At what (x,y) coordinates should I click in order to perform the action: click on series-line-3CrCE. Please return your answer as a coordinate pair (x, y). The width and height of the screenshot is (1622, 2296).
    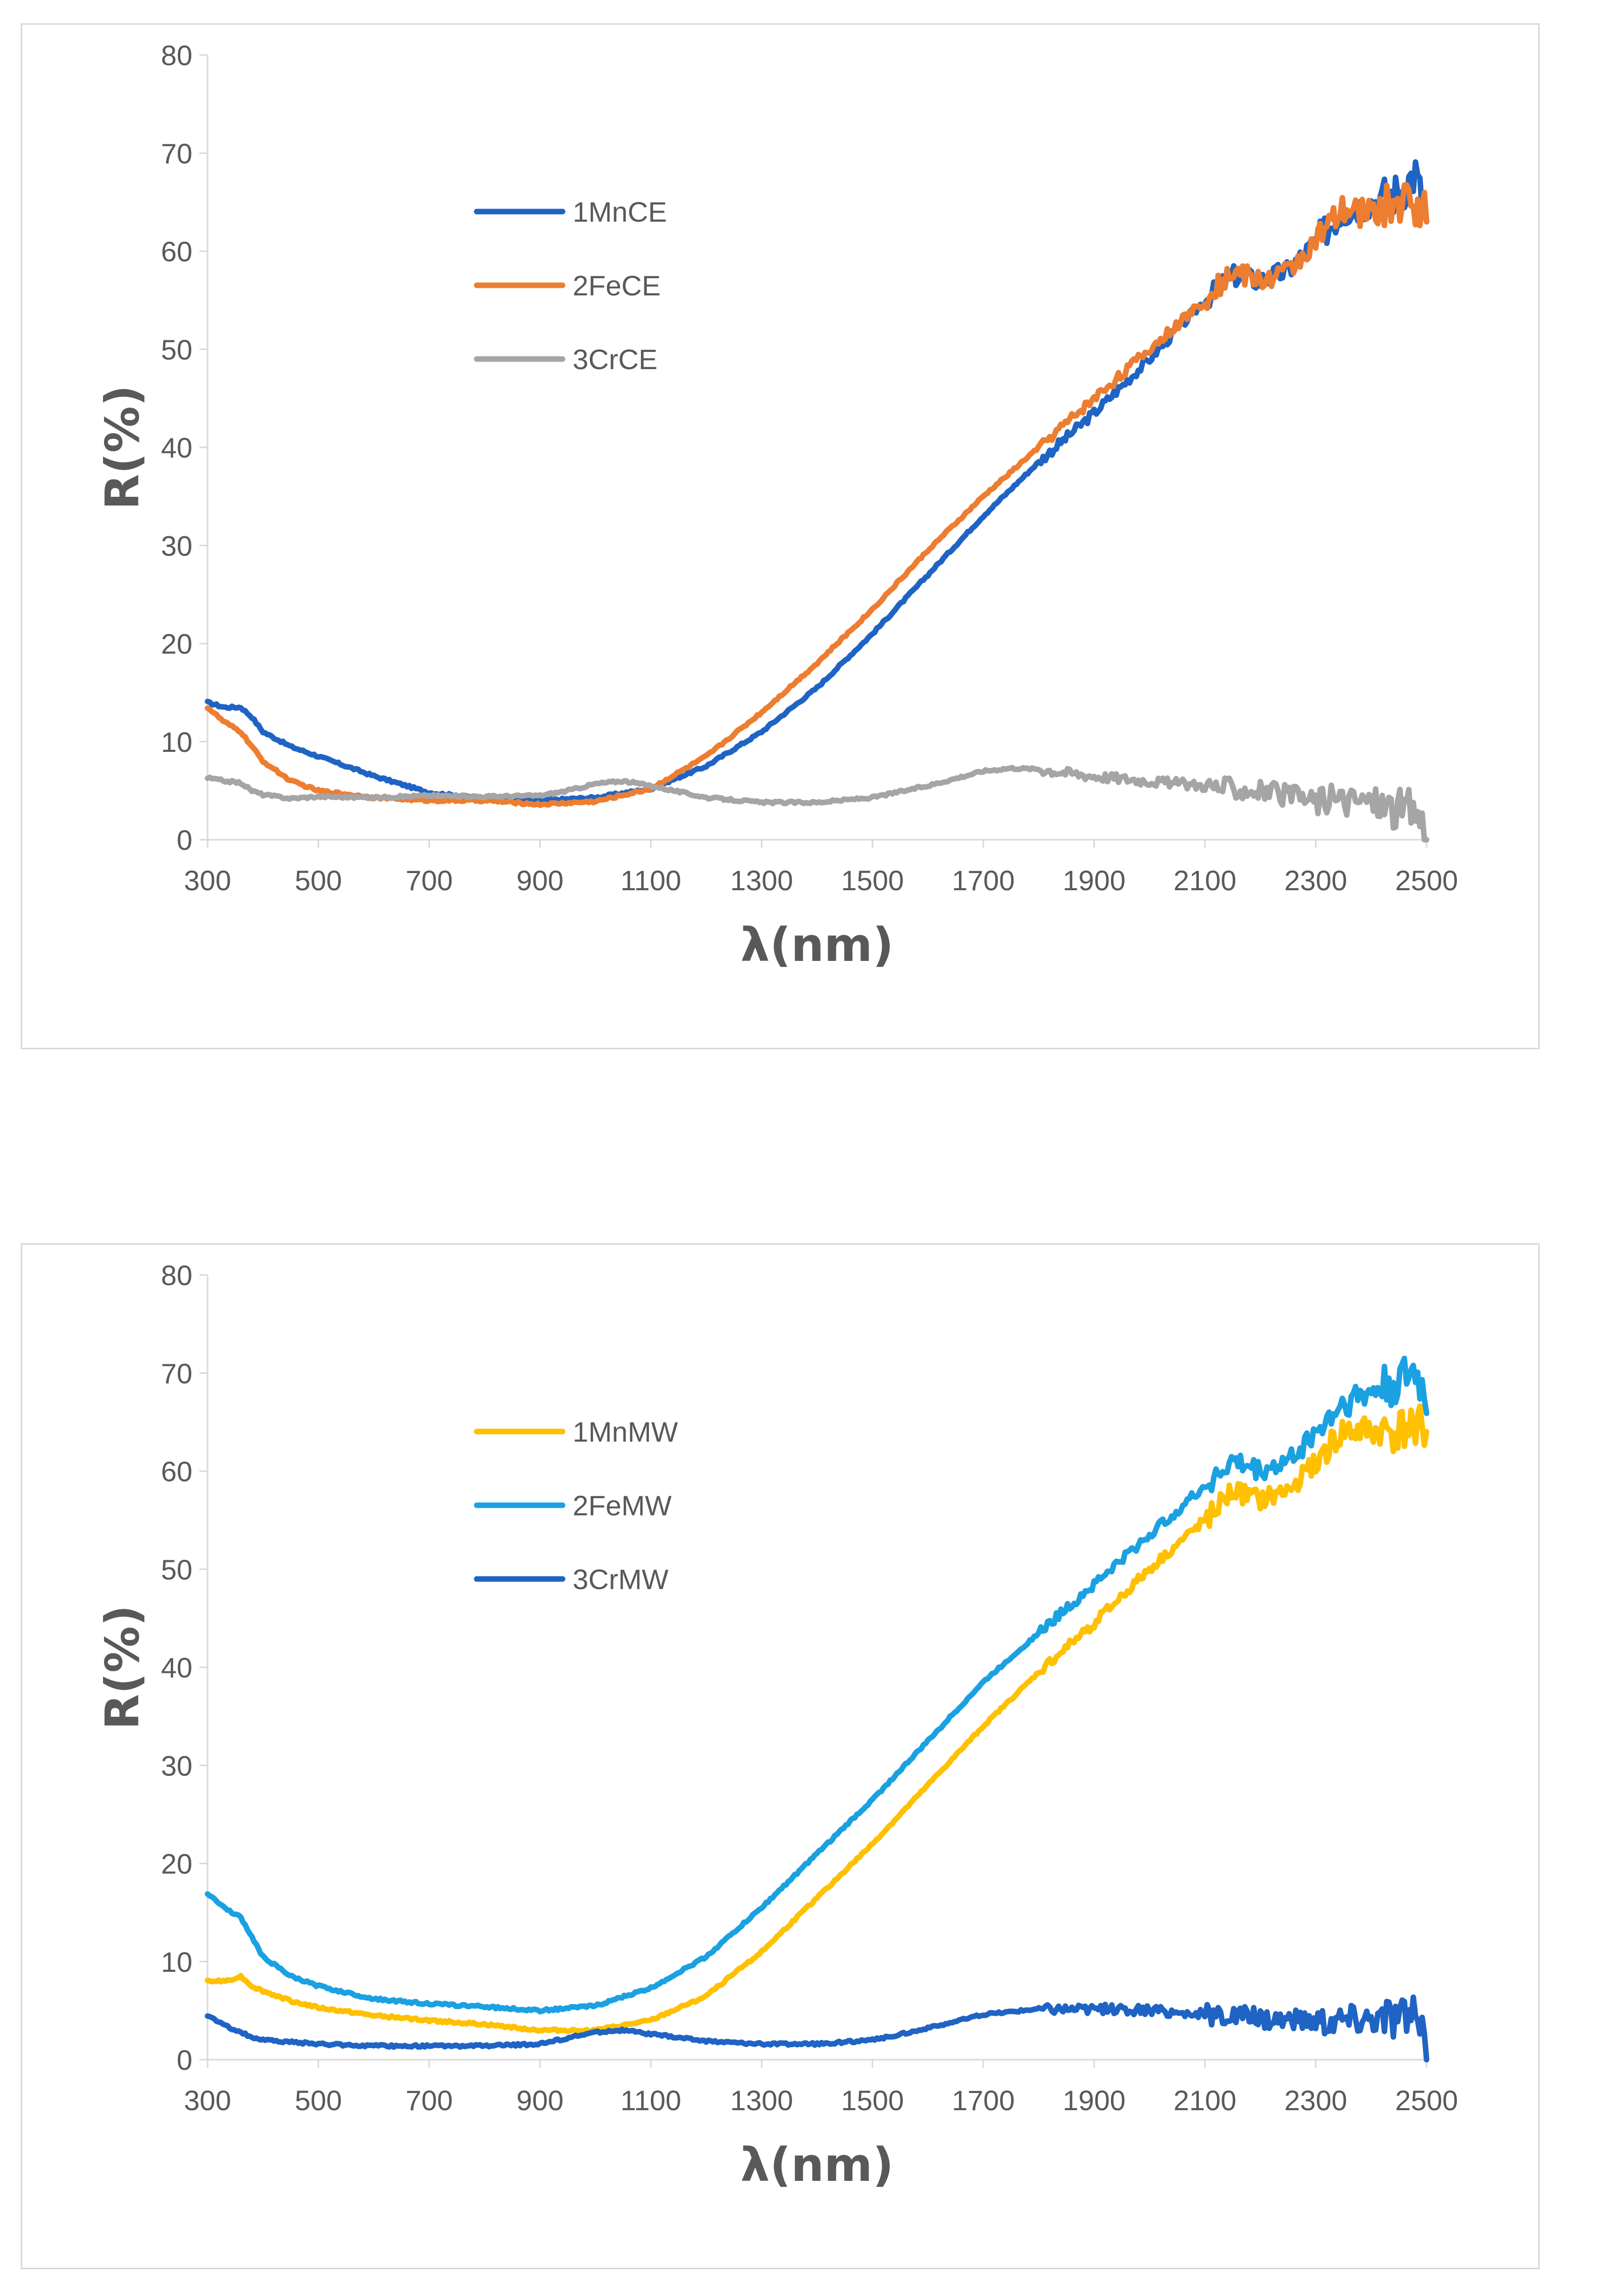
    Looking at the image, I should click on (817, 803).